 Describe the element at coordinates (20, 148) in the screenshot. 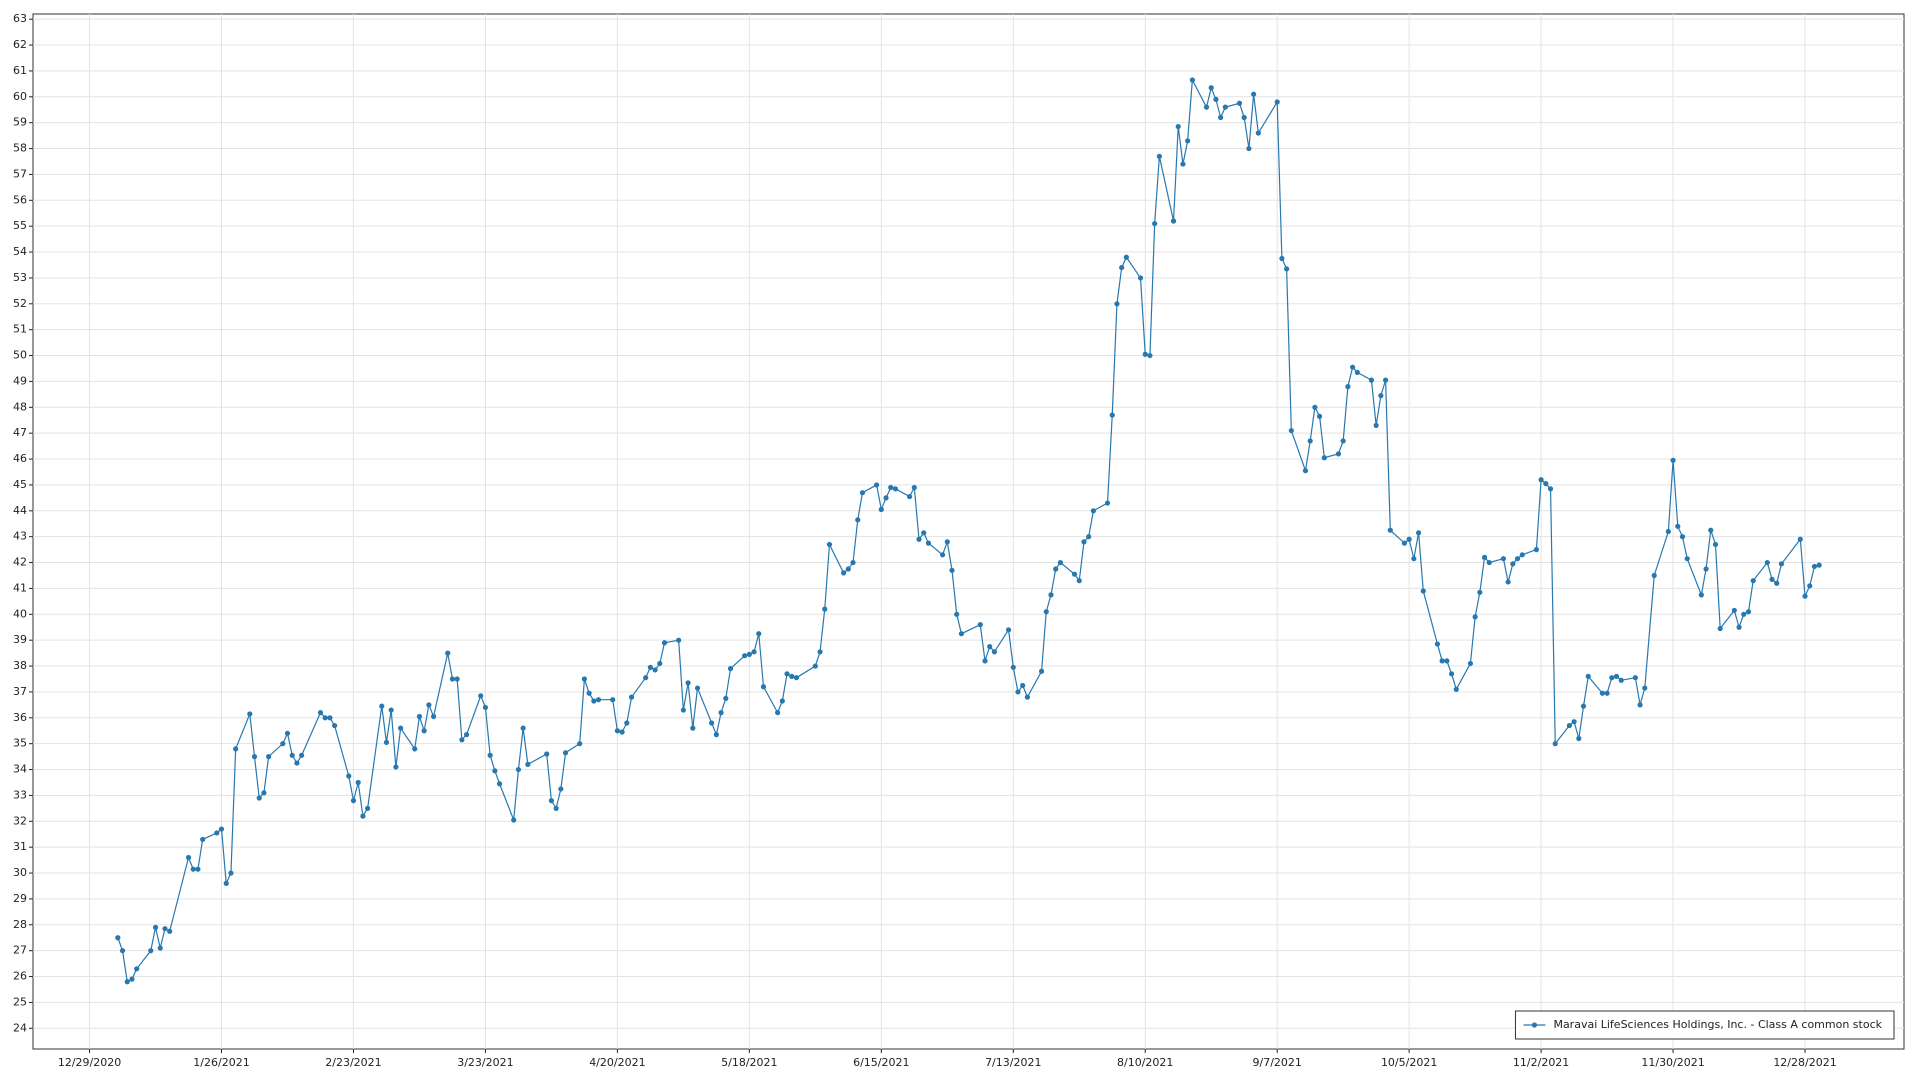

I see `y-tick-label: 58` at that location.